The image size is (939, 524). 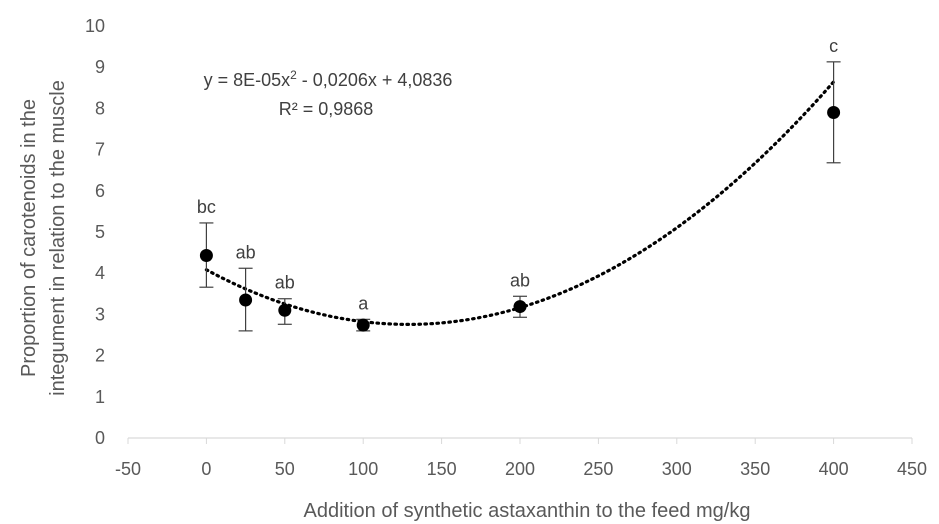 I want to click on x-tick-label: 0, so click(x=206, y=469).